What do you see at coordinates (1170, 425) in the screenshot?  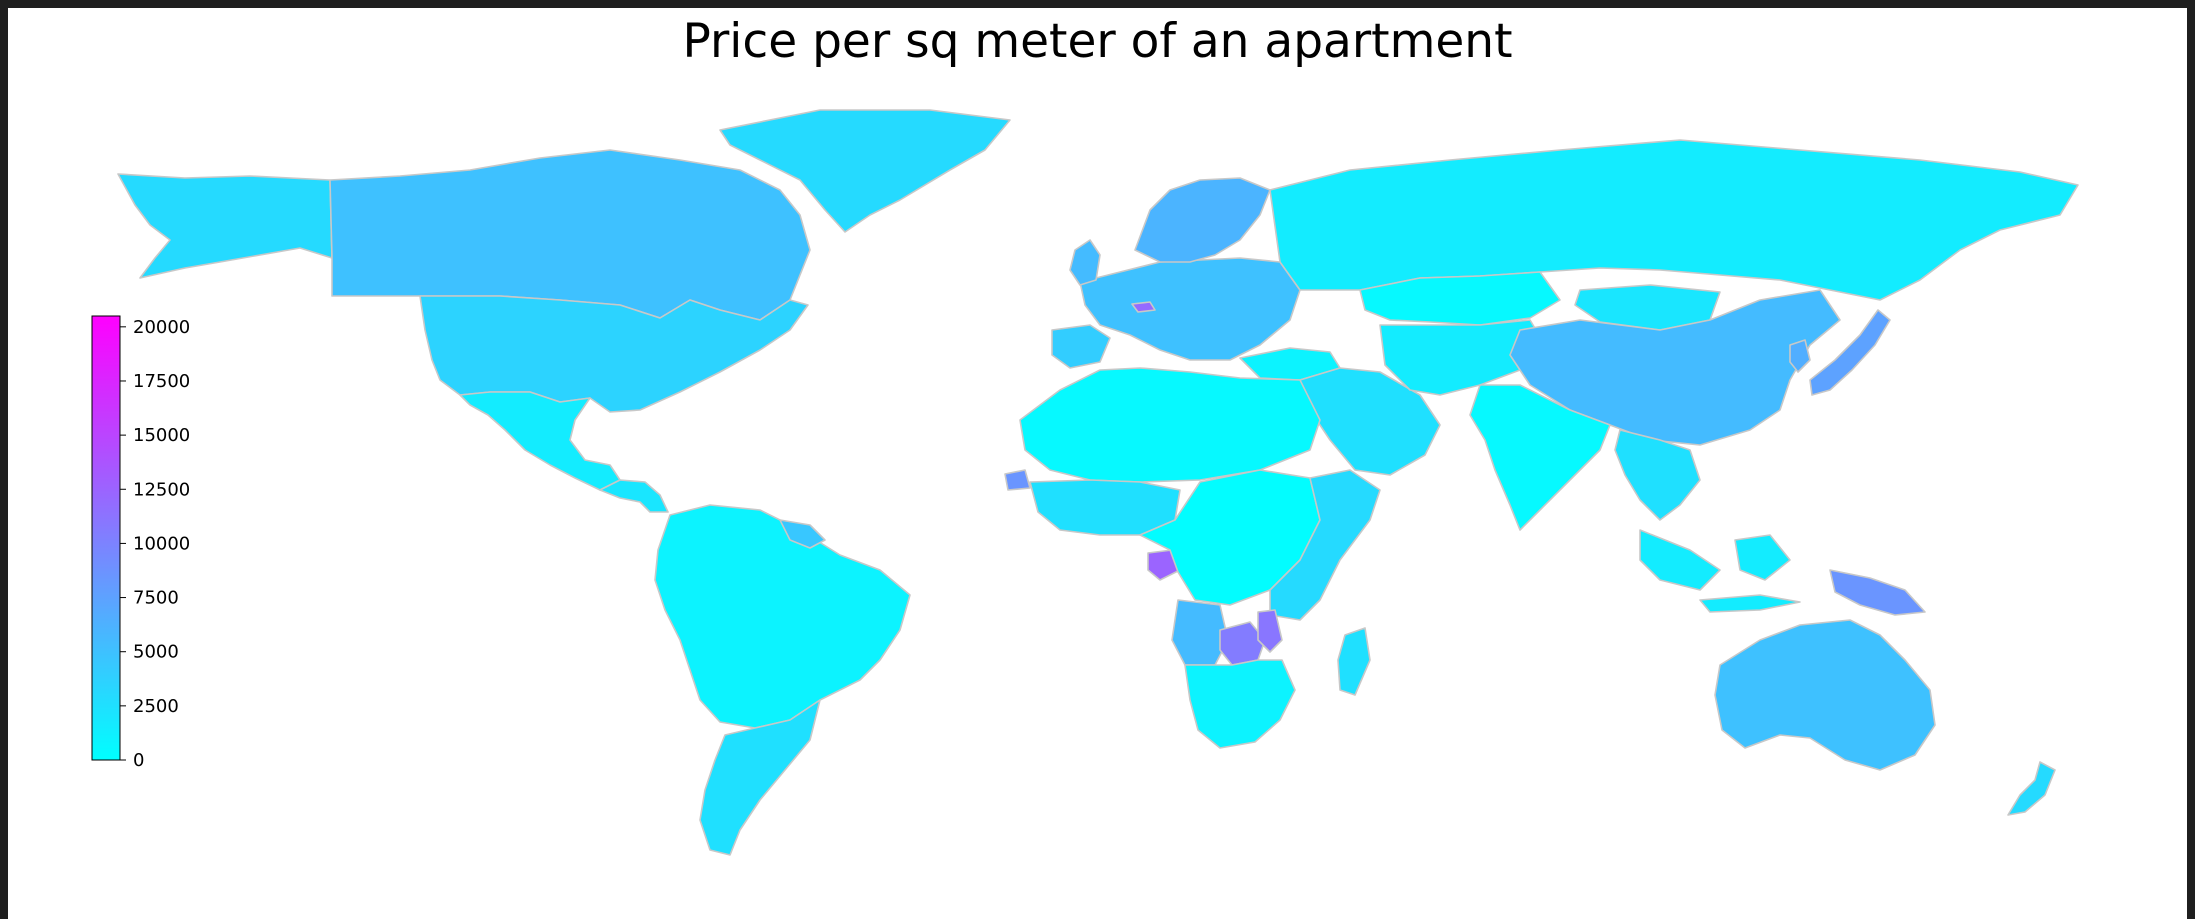 I see `region-north-africa` at bounding box center [1170, 425].